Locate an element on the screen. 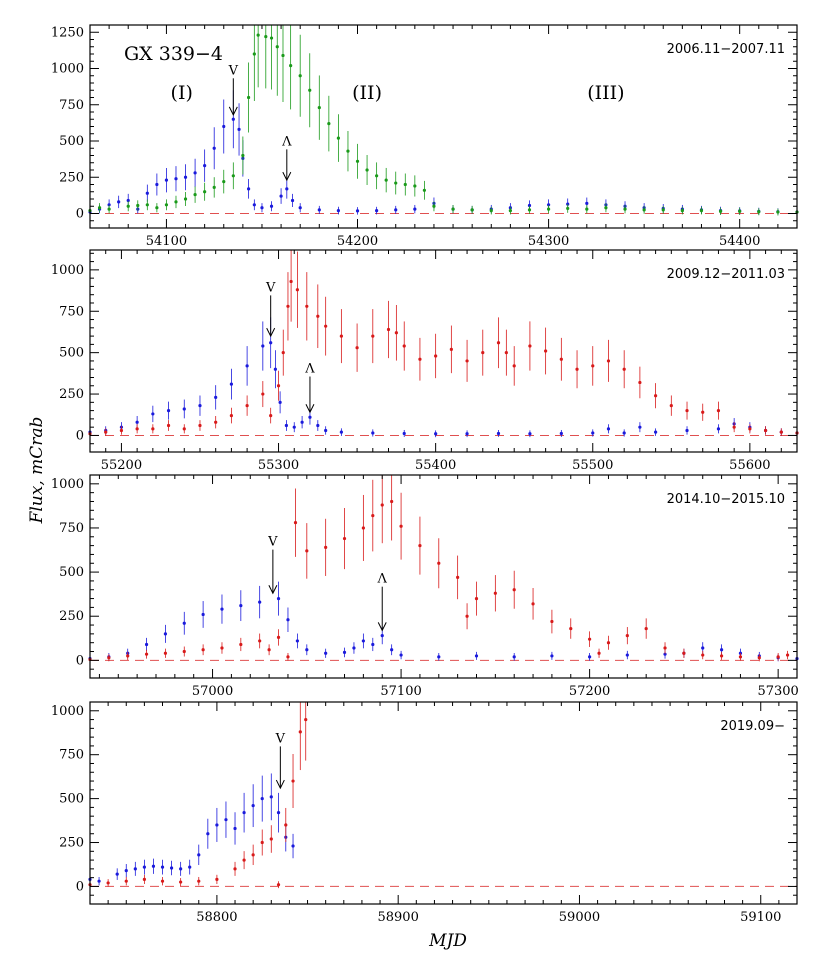 The width and height of the screenshot is (814, 962). x-tick-label: 58800 is located at coordinates (216, 917).